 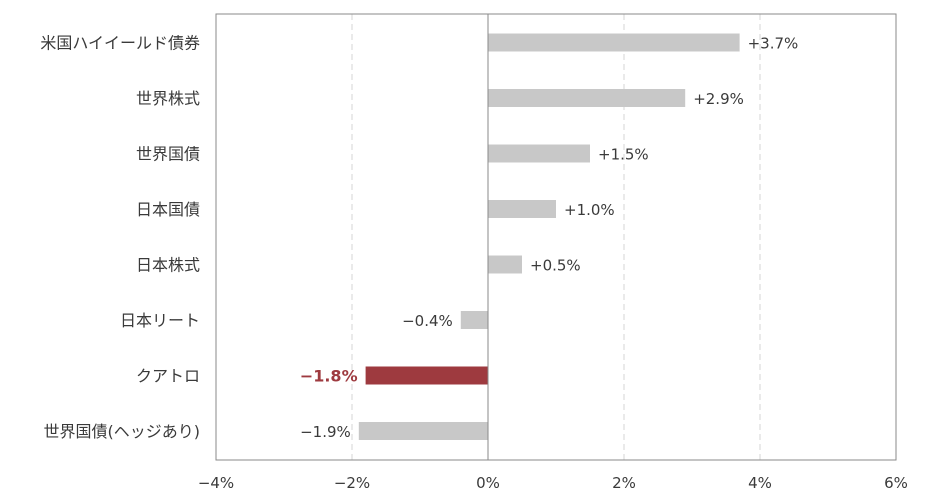 I want to click on data-label: +0.5%, so click(x=555, y=266).